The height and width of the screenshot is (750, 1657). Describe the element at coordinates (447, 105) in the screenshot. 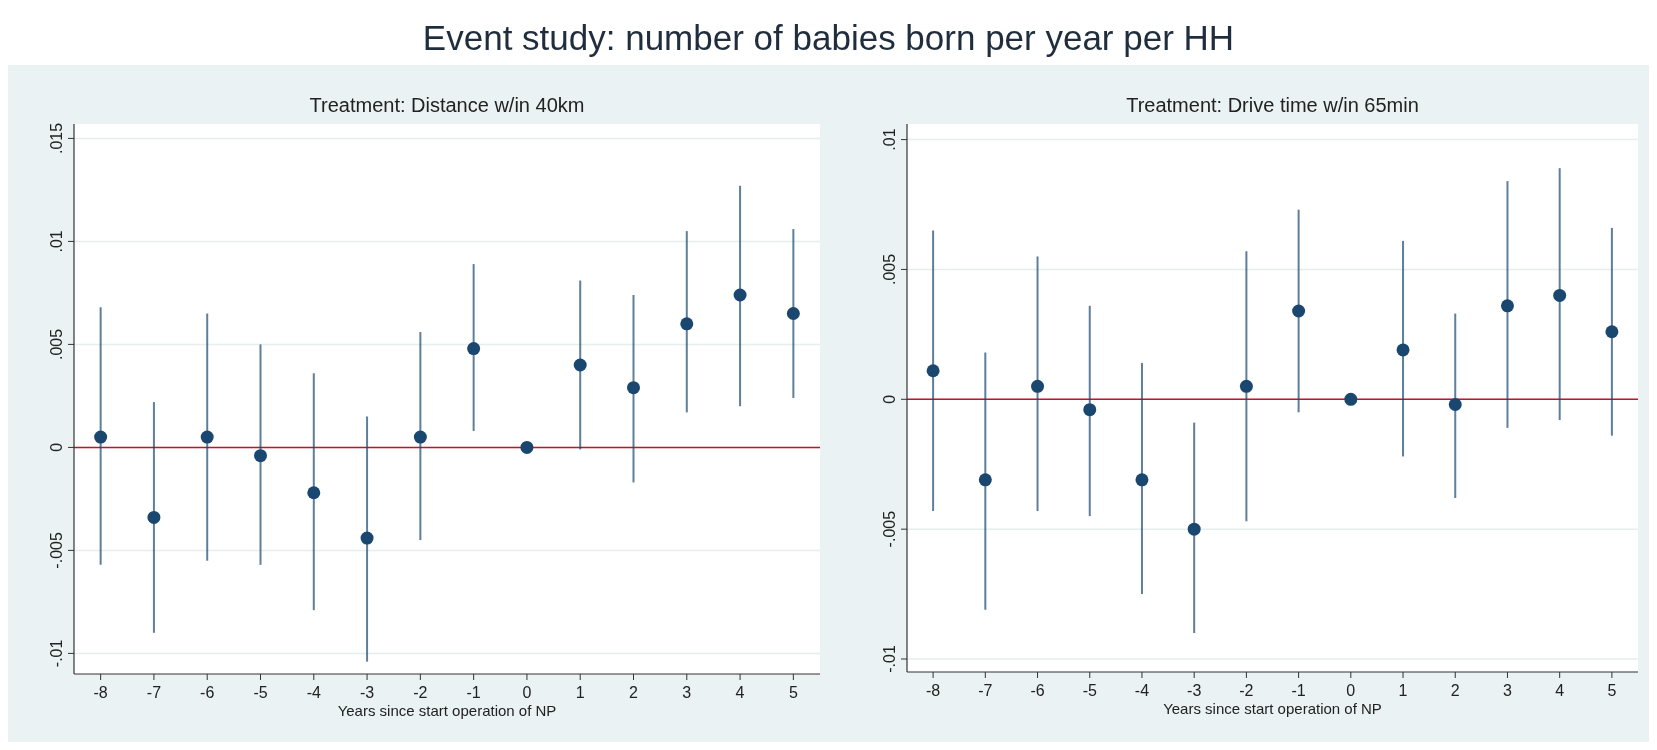

I see `chart-title: Treatment: Distance w/in 40km` at that location.